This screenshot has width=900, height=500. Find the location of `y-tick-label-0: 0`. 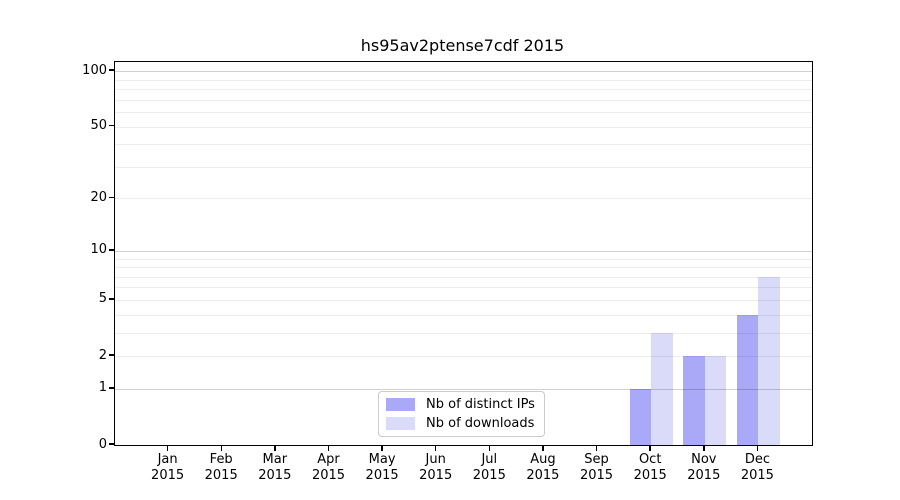

y-tick-label-0: 0 is located at coordinates (102, 444).